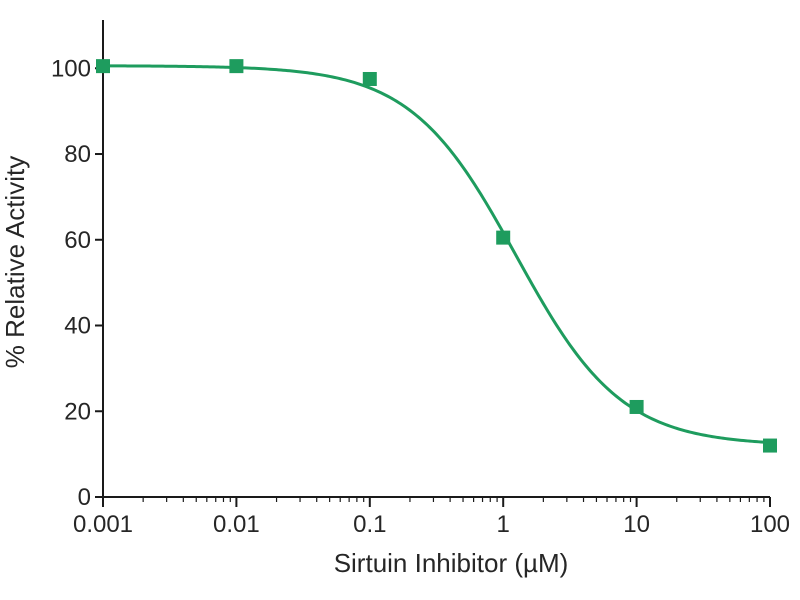 This screenshot has height=600, width=800. I want to click on y-tick-label: 100, so click(71, 68).